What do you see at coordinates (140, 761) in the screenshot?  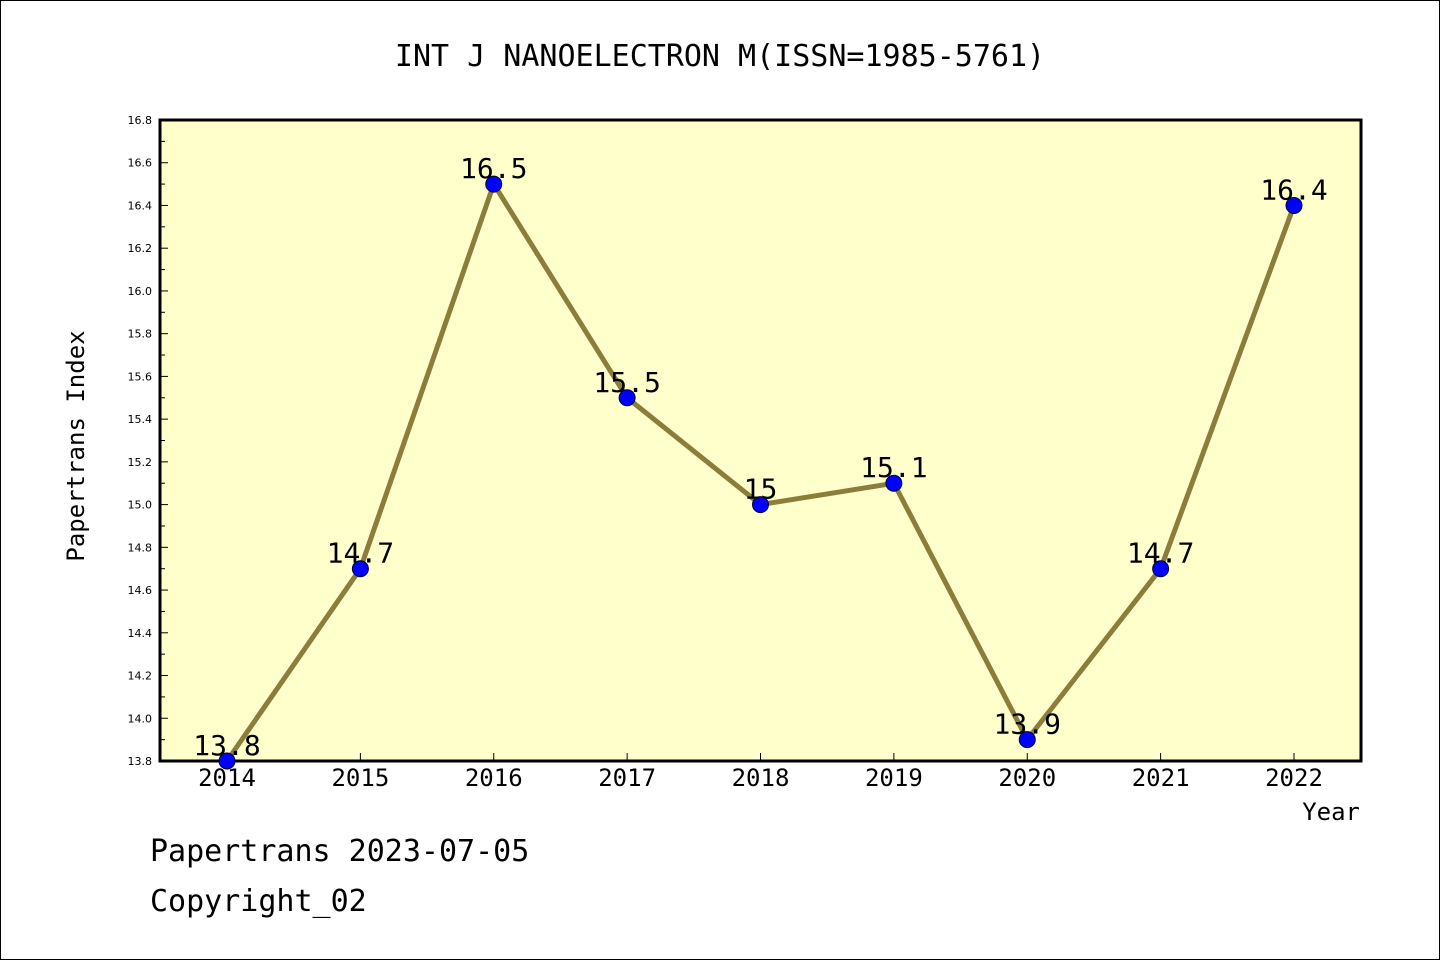 I see `y-tick-label: 13.8` at bounding box center [140, 761].